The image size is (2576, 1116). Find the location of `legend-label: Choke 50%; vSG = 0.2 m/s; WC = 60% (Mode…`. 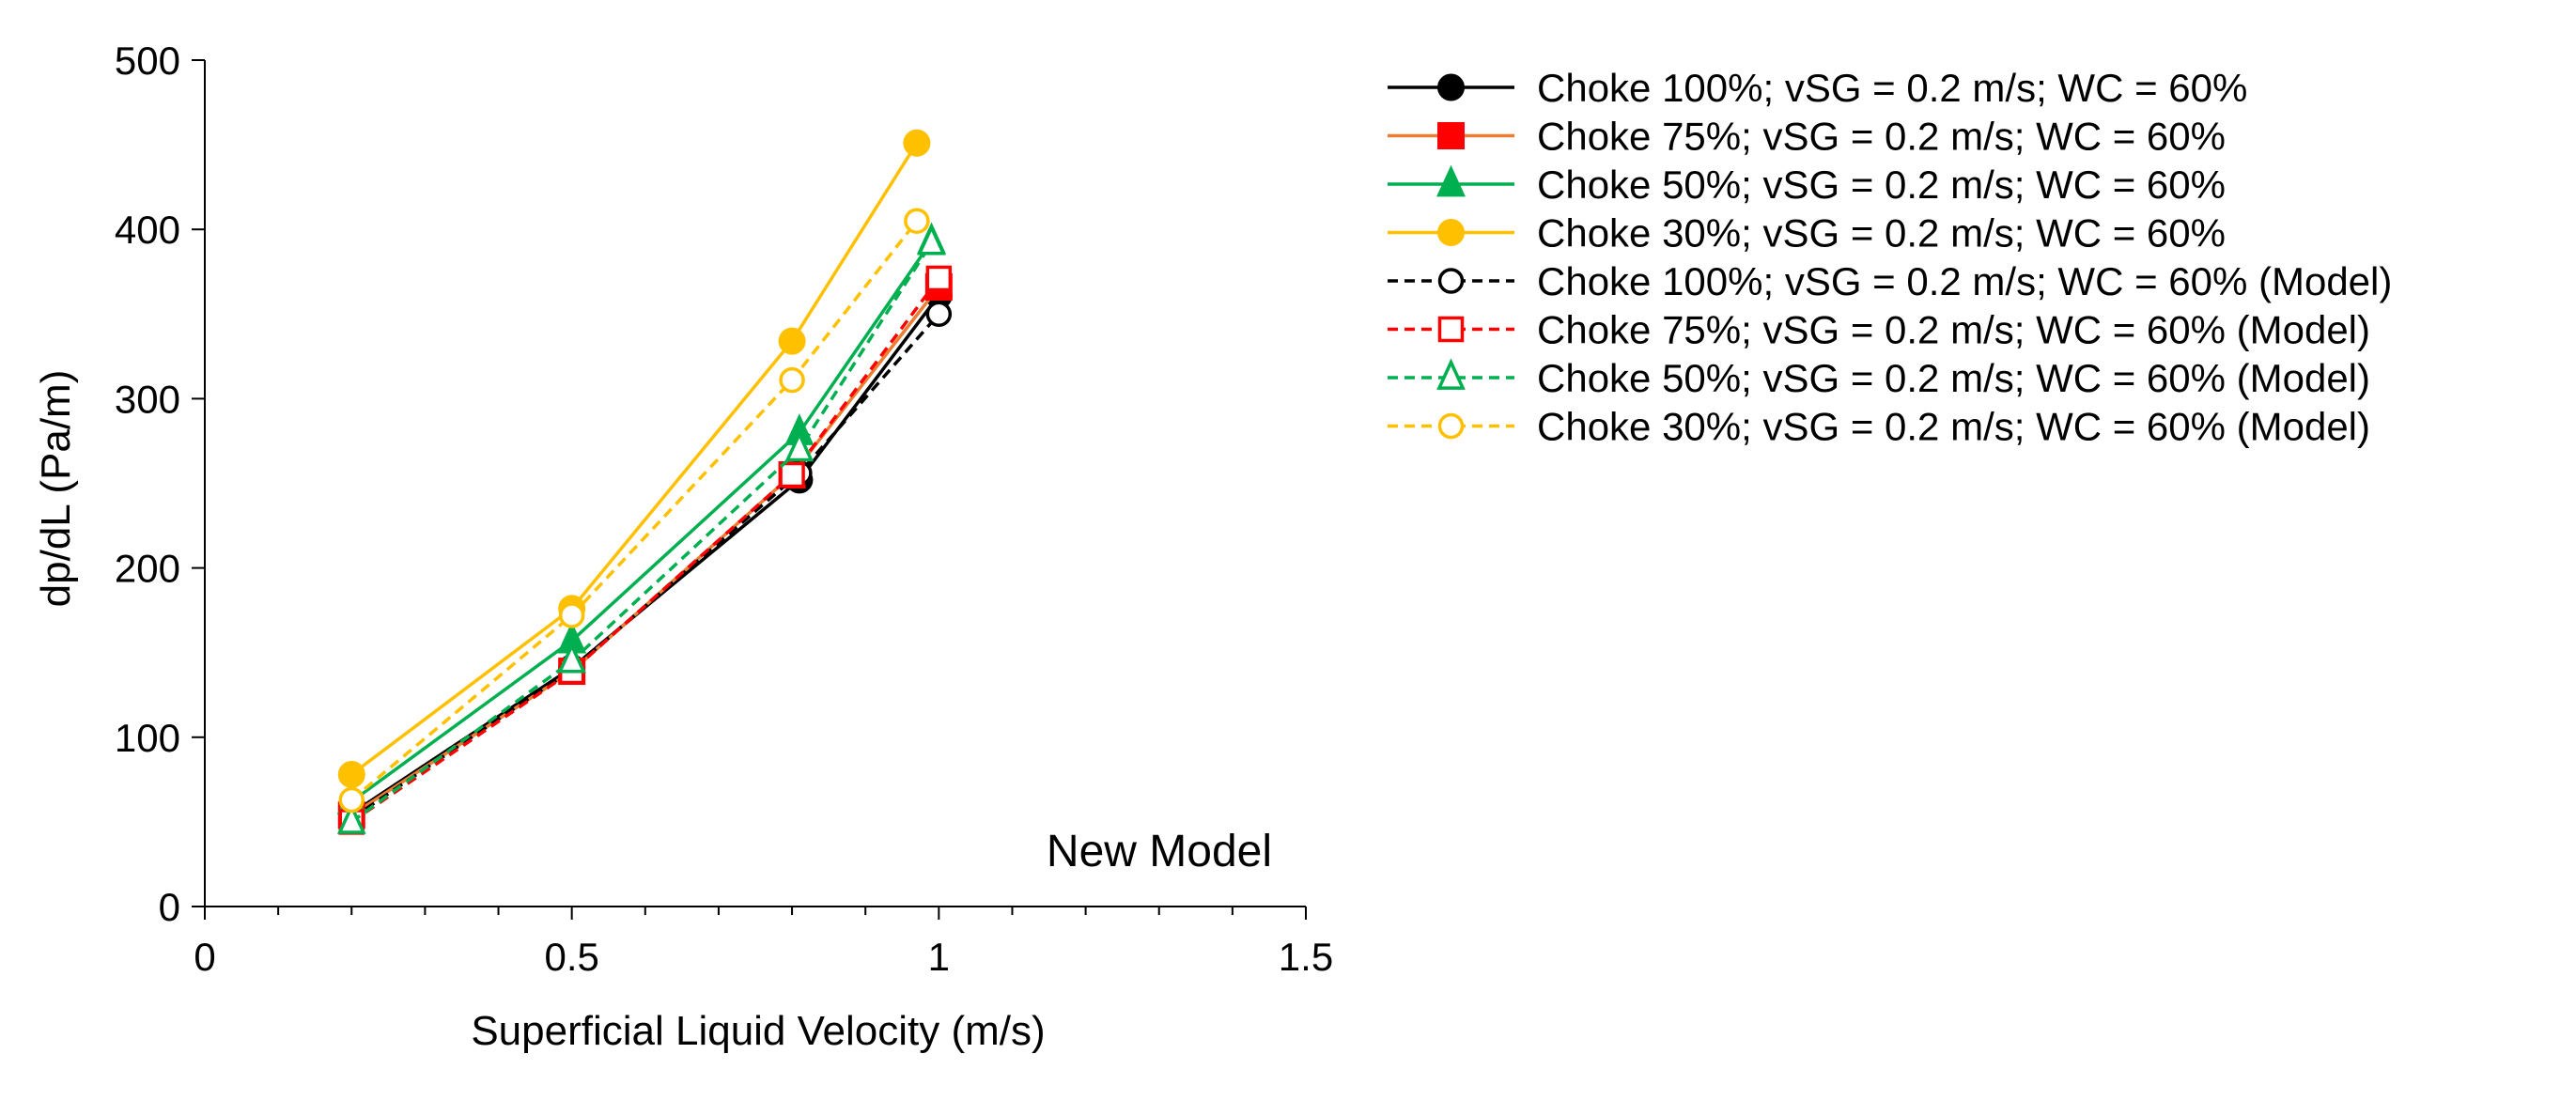

legend-label: Choke 50%; vSG = 0.2 m/s; WC = 60% (Mode… is located at coordinates (1953, 378).